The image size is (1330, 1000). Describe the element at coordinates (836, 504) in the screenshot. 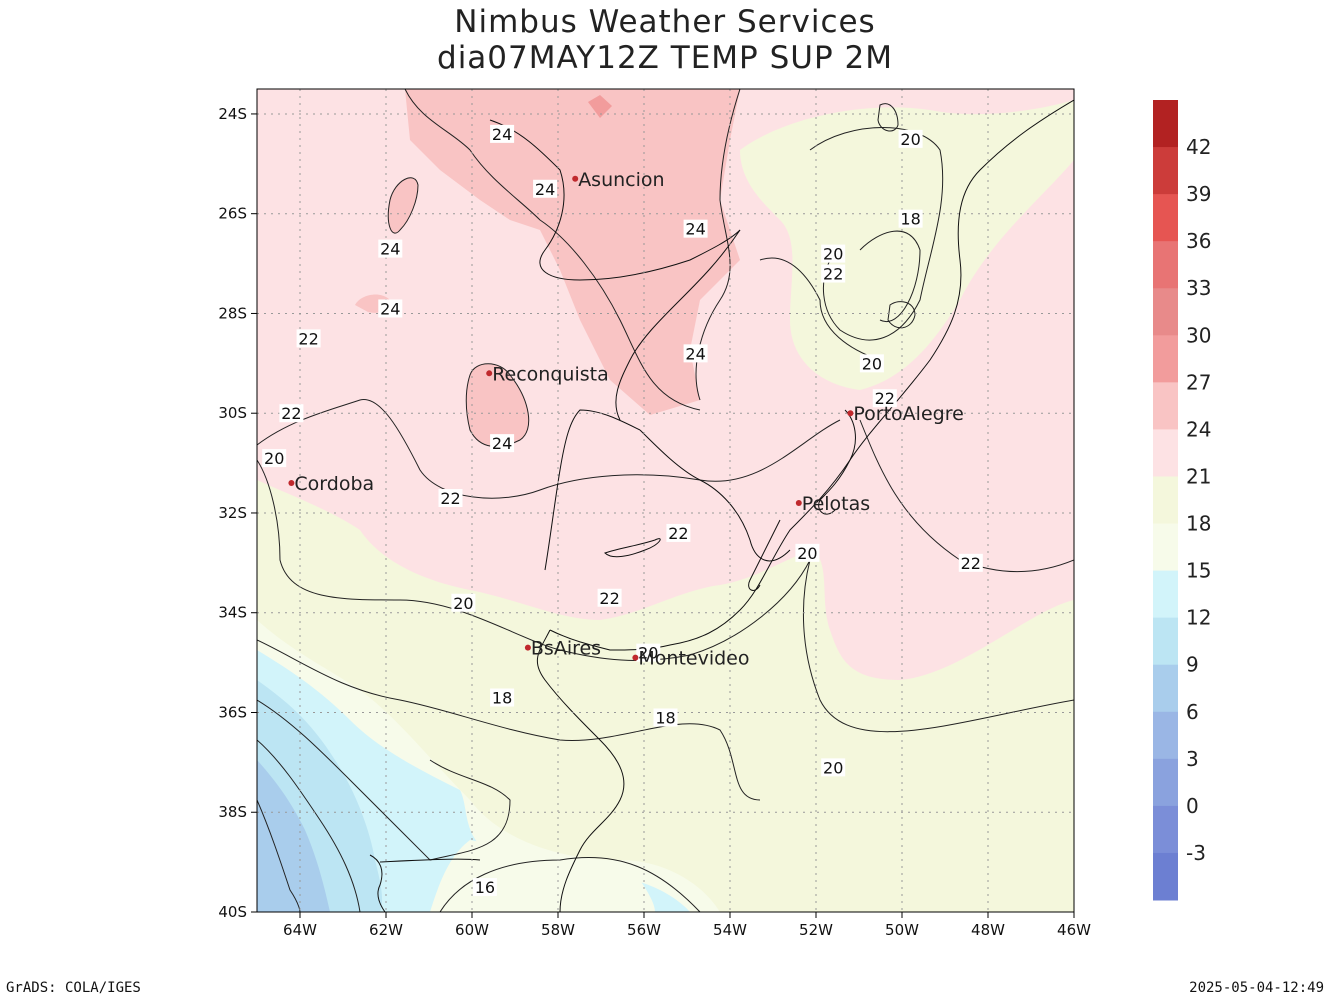

I see `city-label-pelotas: Pelotas` at that location.